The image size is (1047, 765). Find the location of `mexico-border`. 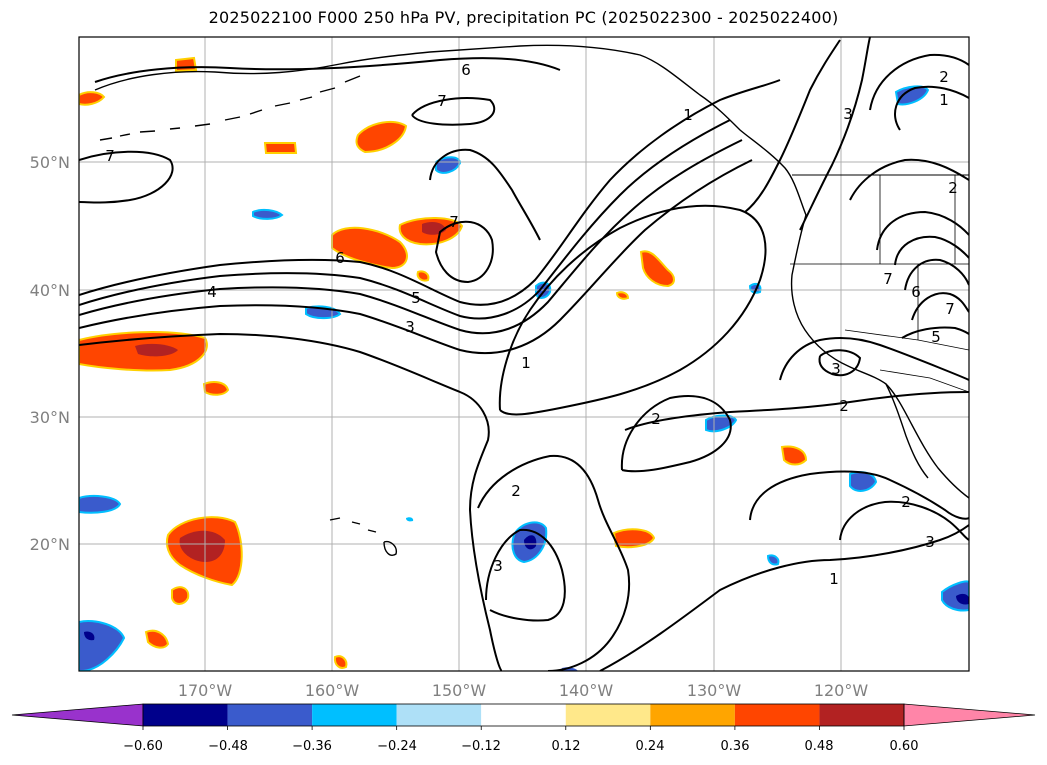

mexico-border is located at coordinates (924, 381).